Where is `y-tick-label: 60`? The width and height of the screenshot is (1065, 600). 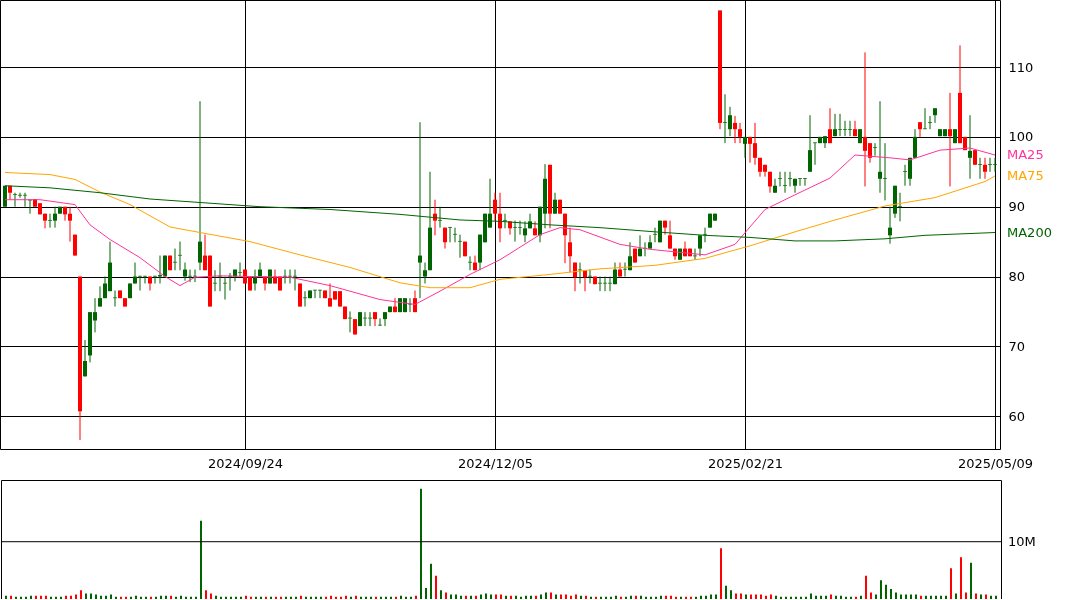
y-tick-label: 60 is located at coordinates (1017, 416).